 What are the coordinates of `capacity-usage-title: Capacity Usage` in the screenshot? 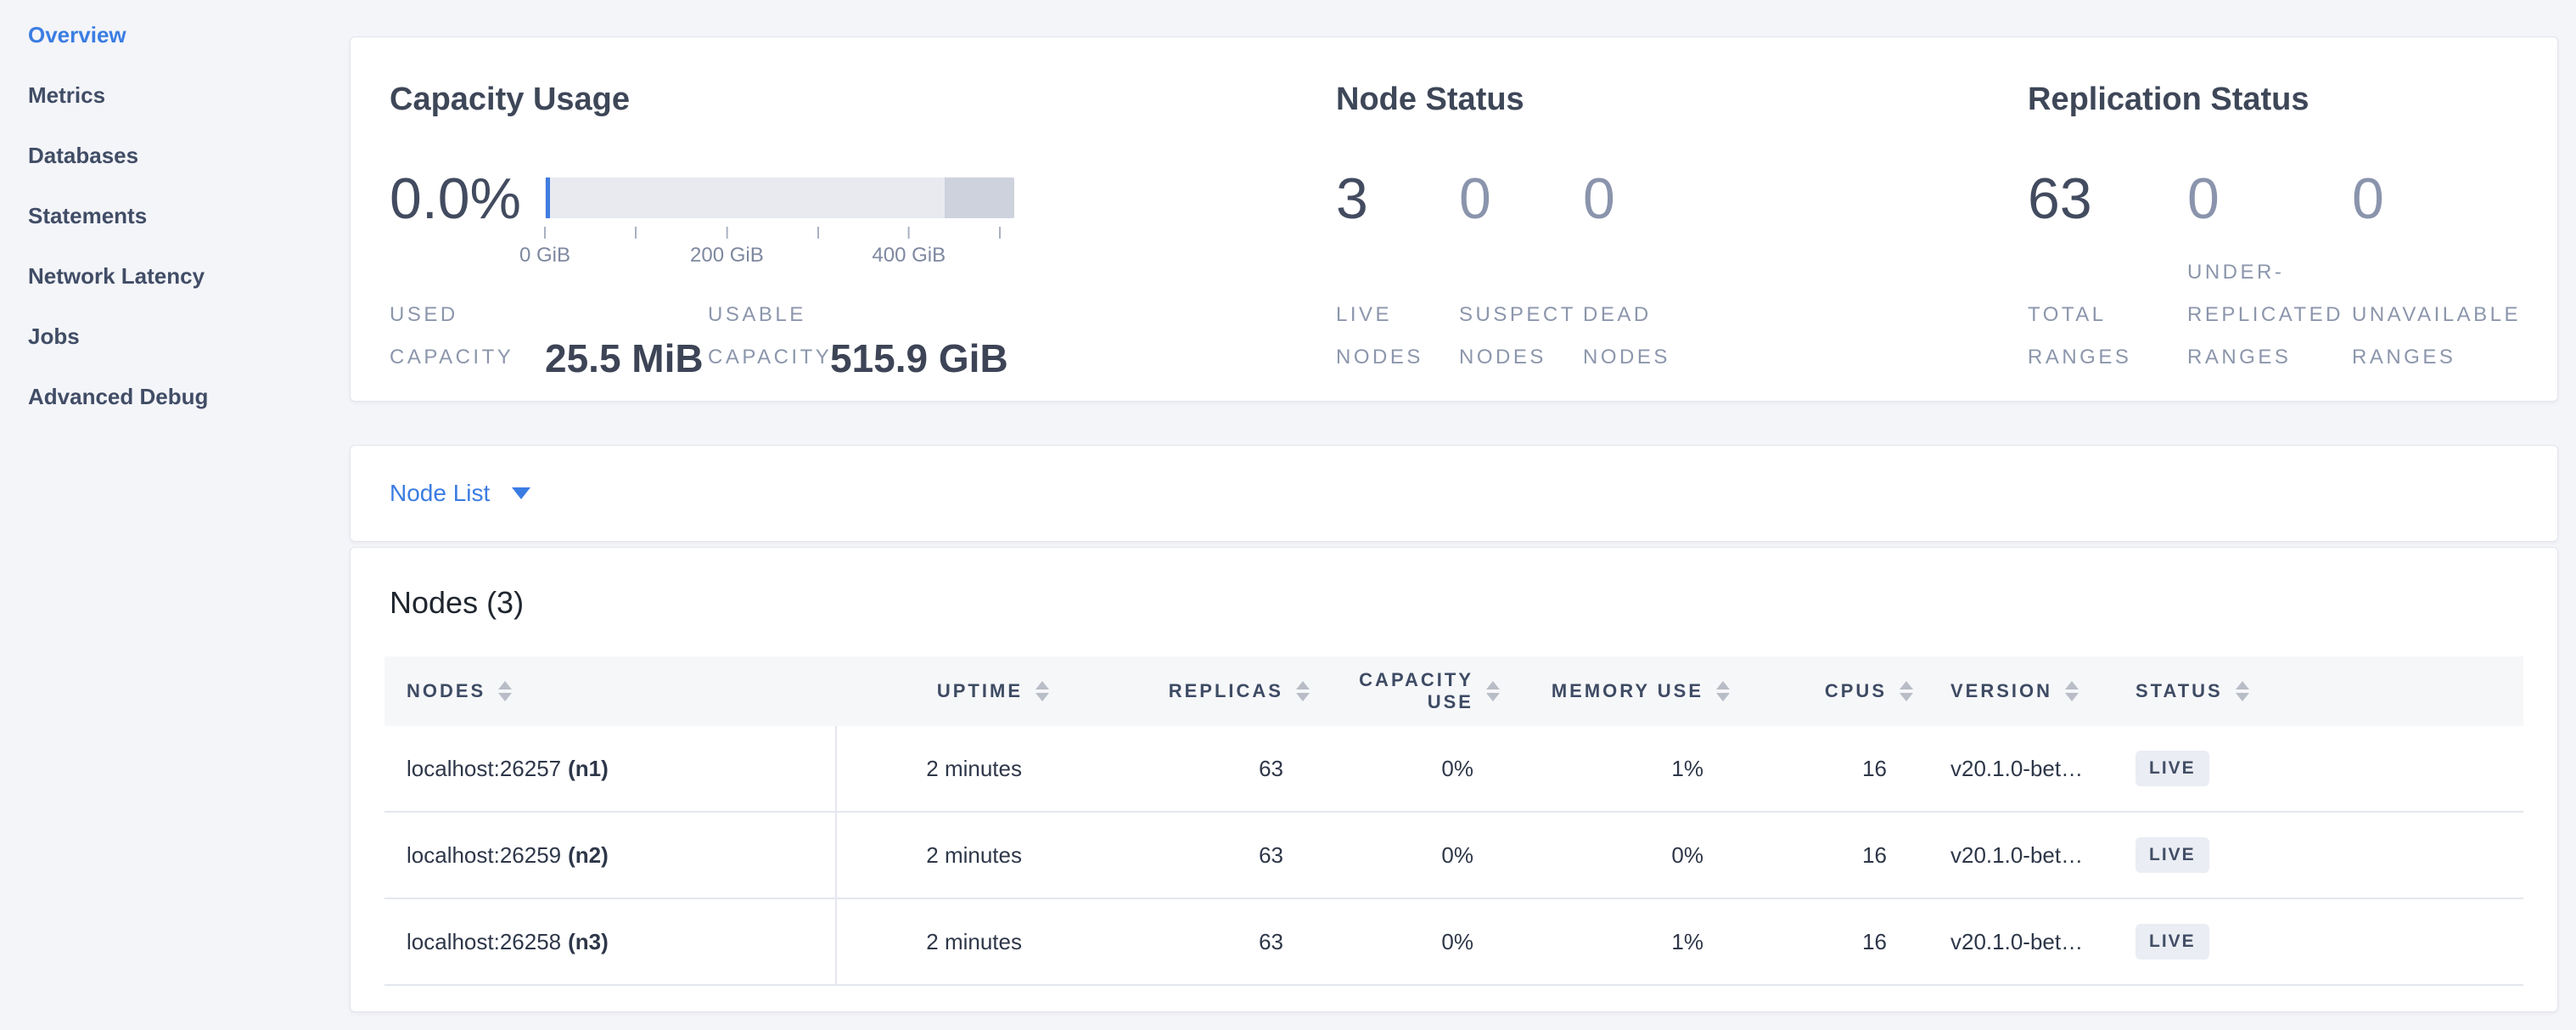 It's located at (510, 99).